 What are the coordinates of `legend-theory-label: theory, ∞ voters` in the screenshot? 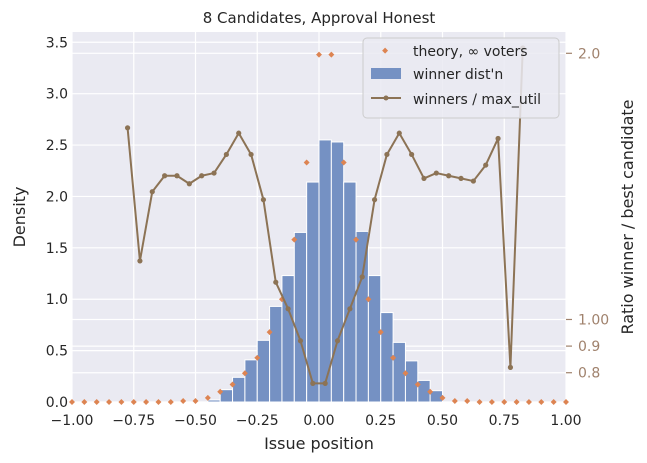 It's located at (470, 52).